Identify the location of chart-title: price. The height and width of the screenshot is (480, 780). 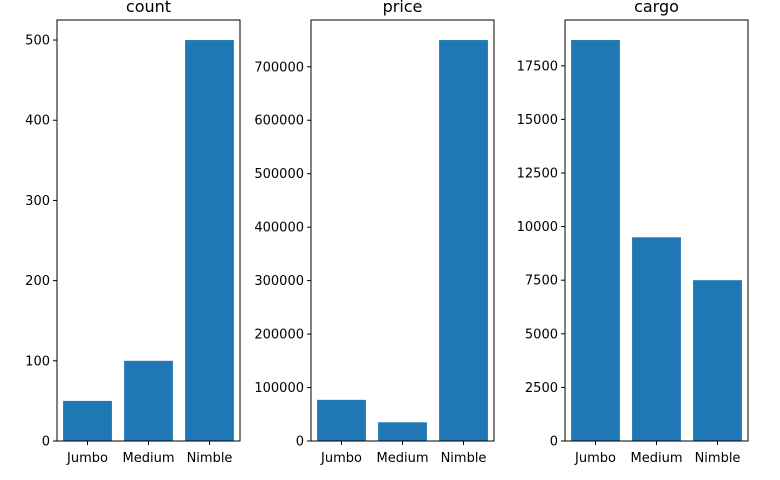
(403, 8).